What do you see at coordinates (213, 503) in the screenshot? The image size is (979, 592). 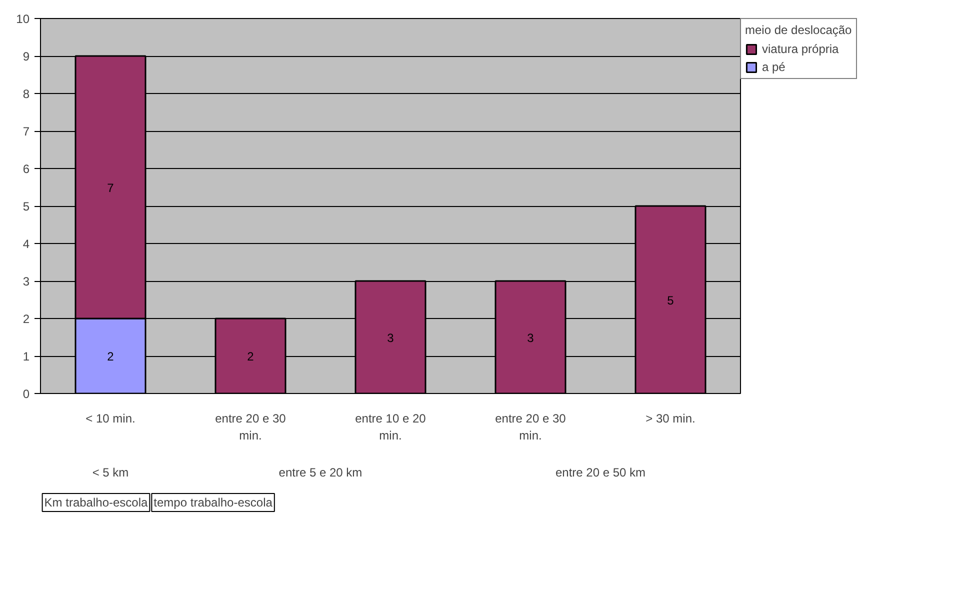 I see `text: tempo trabalho-escola` at bounding box center [213, 503].